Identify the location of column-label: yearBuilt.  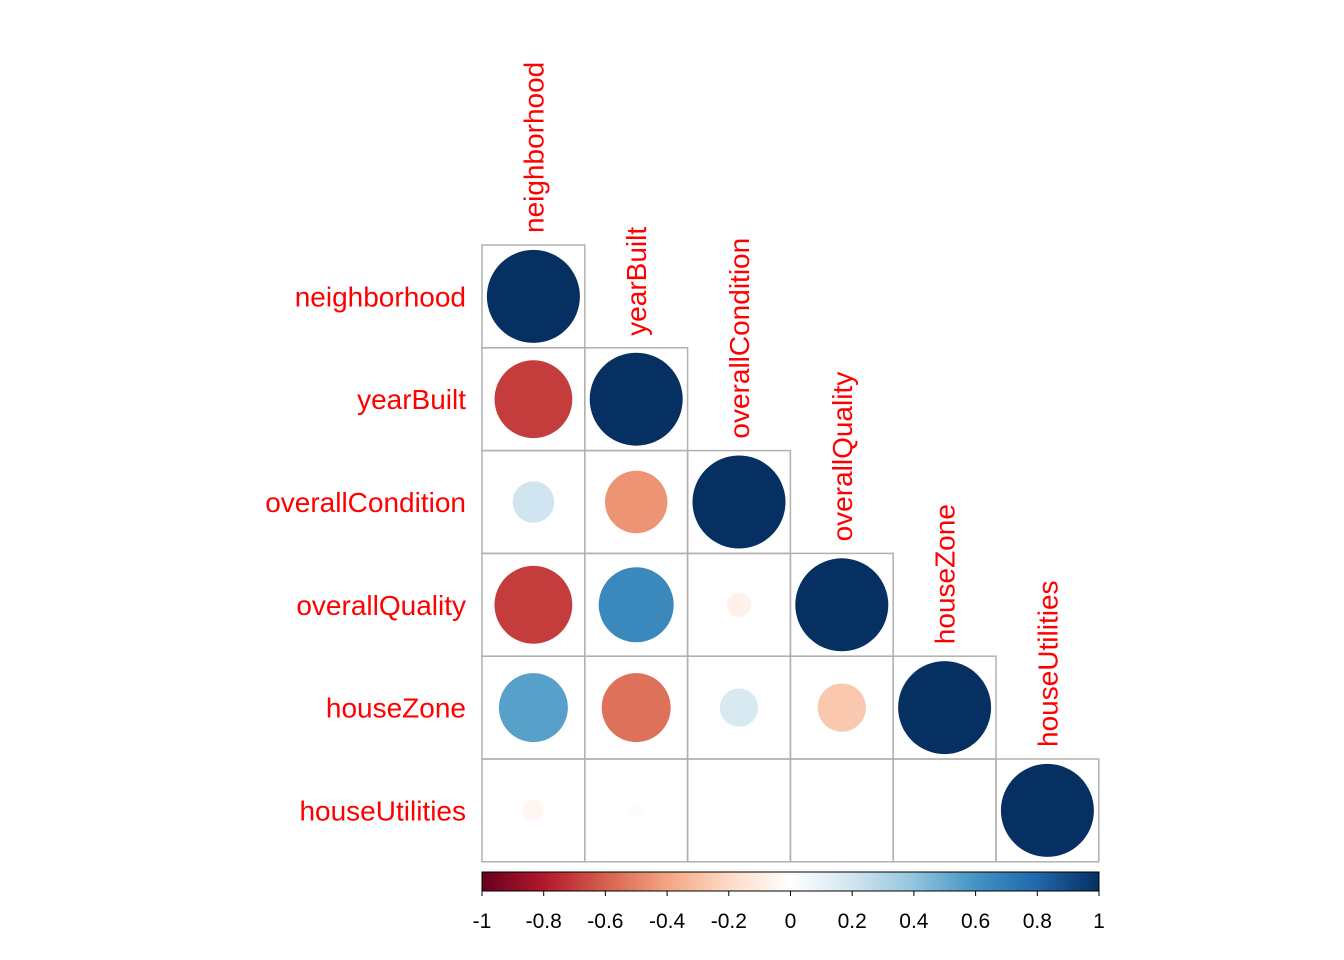
(636, 281).